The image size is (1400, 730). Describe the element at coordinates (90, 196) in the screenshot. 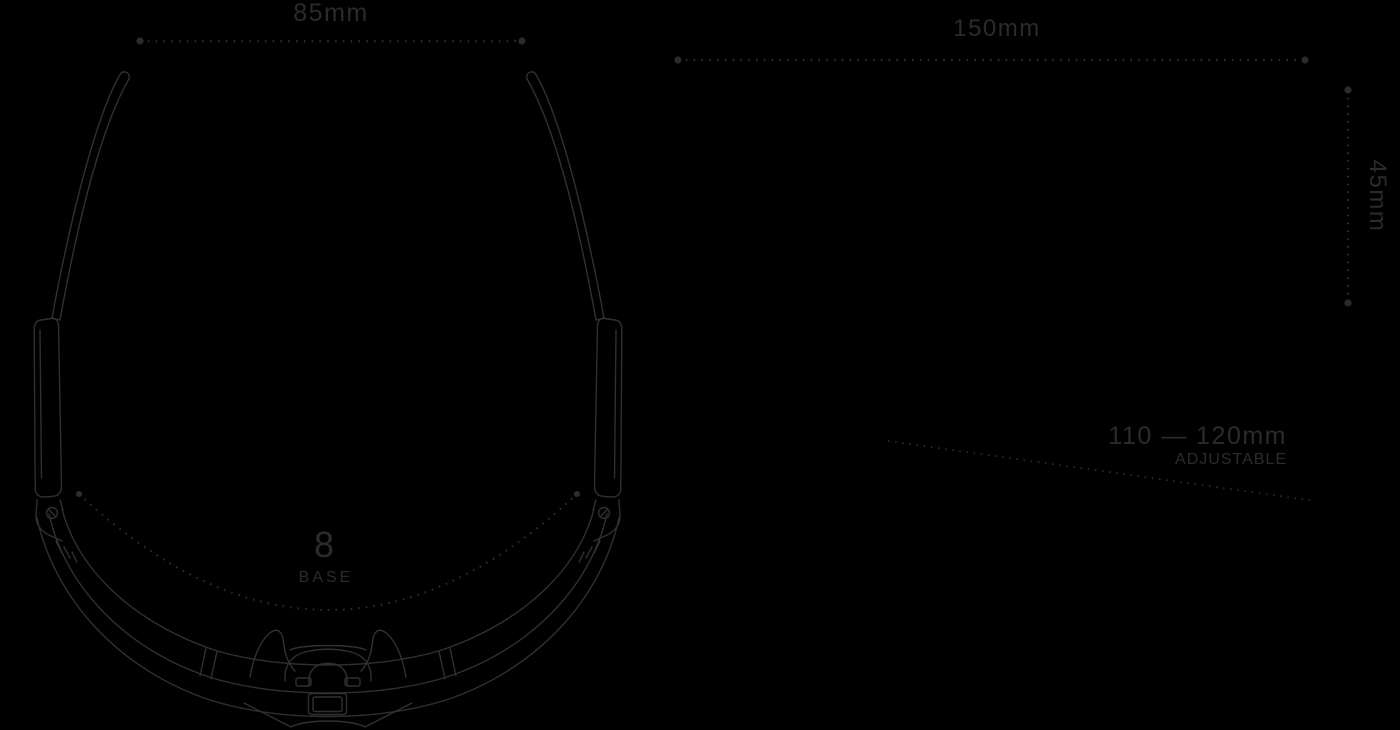

I see `left-temple-arm` at that location.